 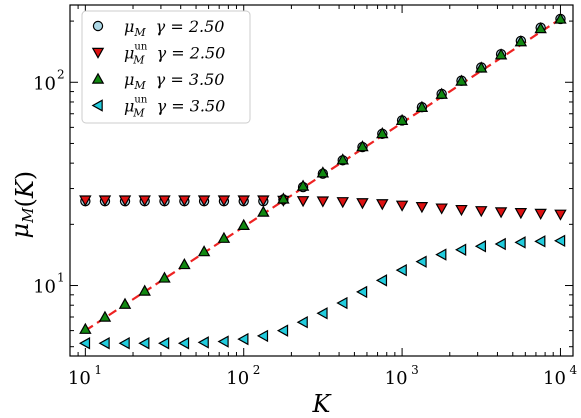 What do you see at coordinates (573, 370) in the screenshot?
I see `x-tick-exponent: 4` at bounding box center [573, 370].